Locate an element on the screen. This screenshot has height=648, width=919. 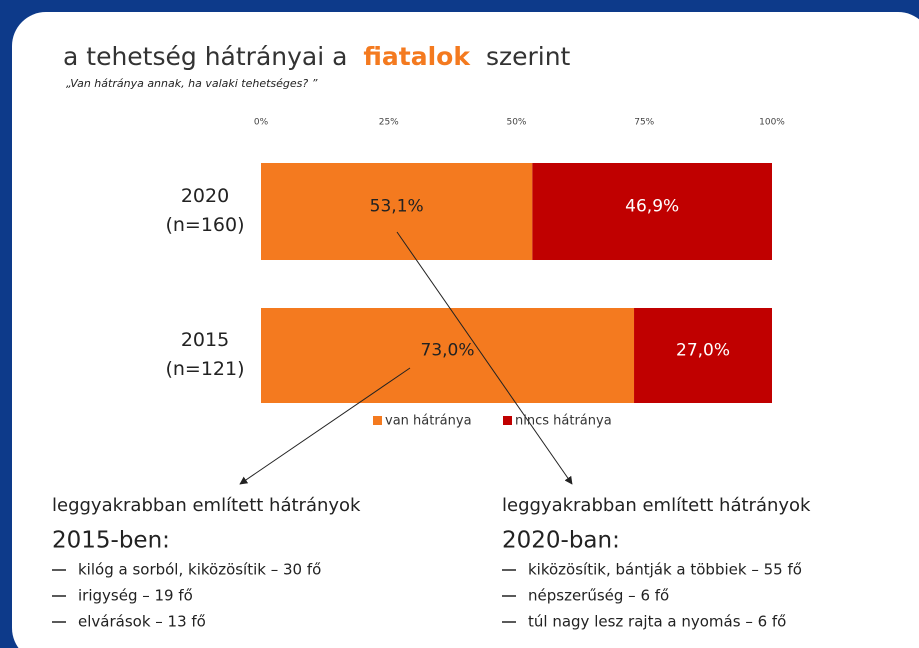
value-label: 73,0% is located at coordinates (448, 351).